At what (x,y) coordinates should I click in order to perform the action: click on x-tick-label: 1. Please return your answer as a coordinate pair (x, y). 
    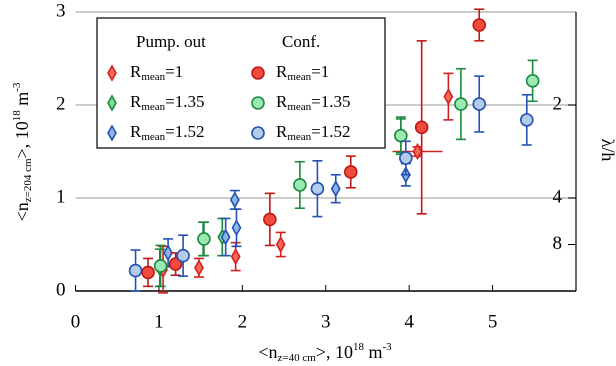
    Looking at the image, I should click on (159, 321).